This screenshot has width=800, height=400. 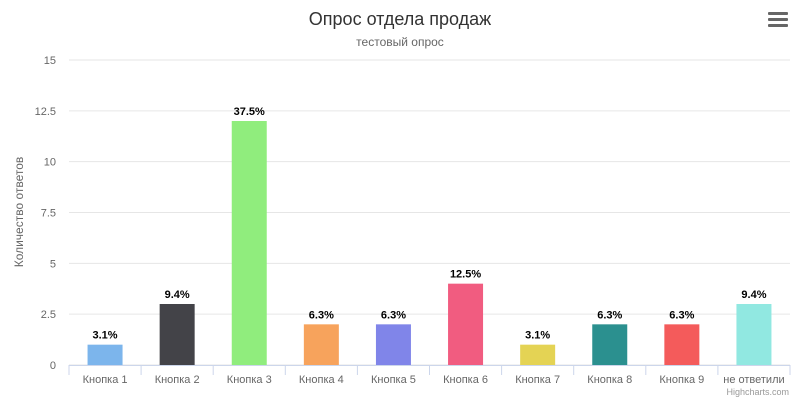 I want to click on chart-title: Опрос отдела продаж, so click(x=400, y=19).